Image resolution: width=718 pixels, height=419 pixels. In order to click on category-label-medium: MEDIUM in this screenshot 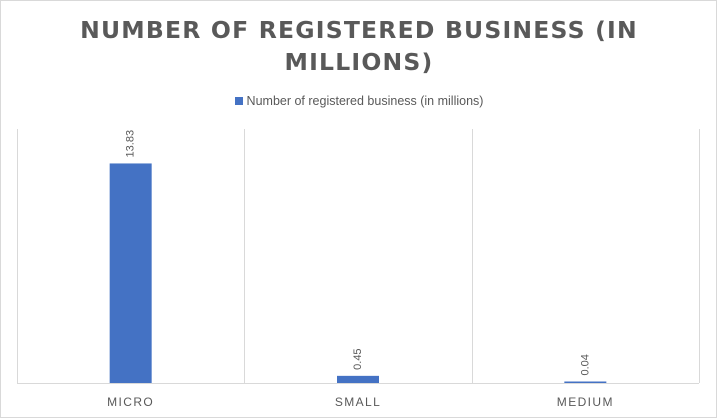, I will do `click(585, 402)`.